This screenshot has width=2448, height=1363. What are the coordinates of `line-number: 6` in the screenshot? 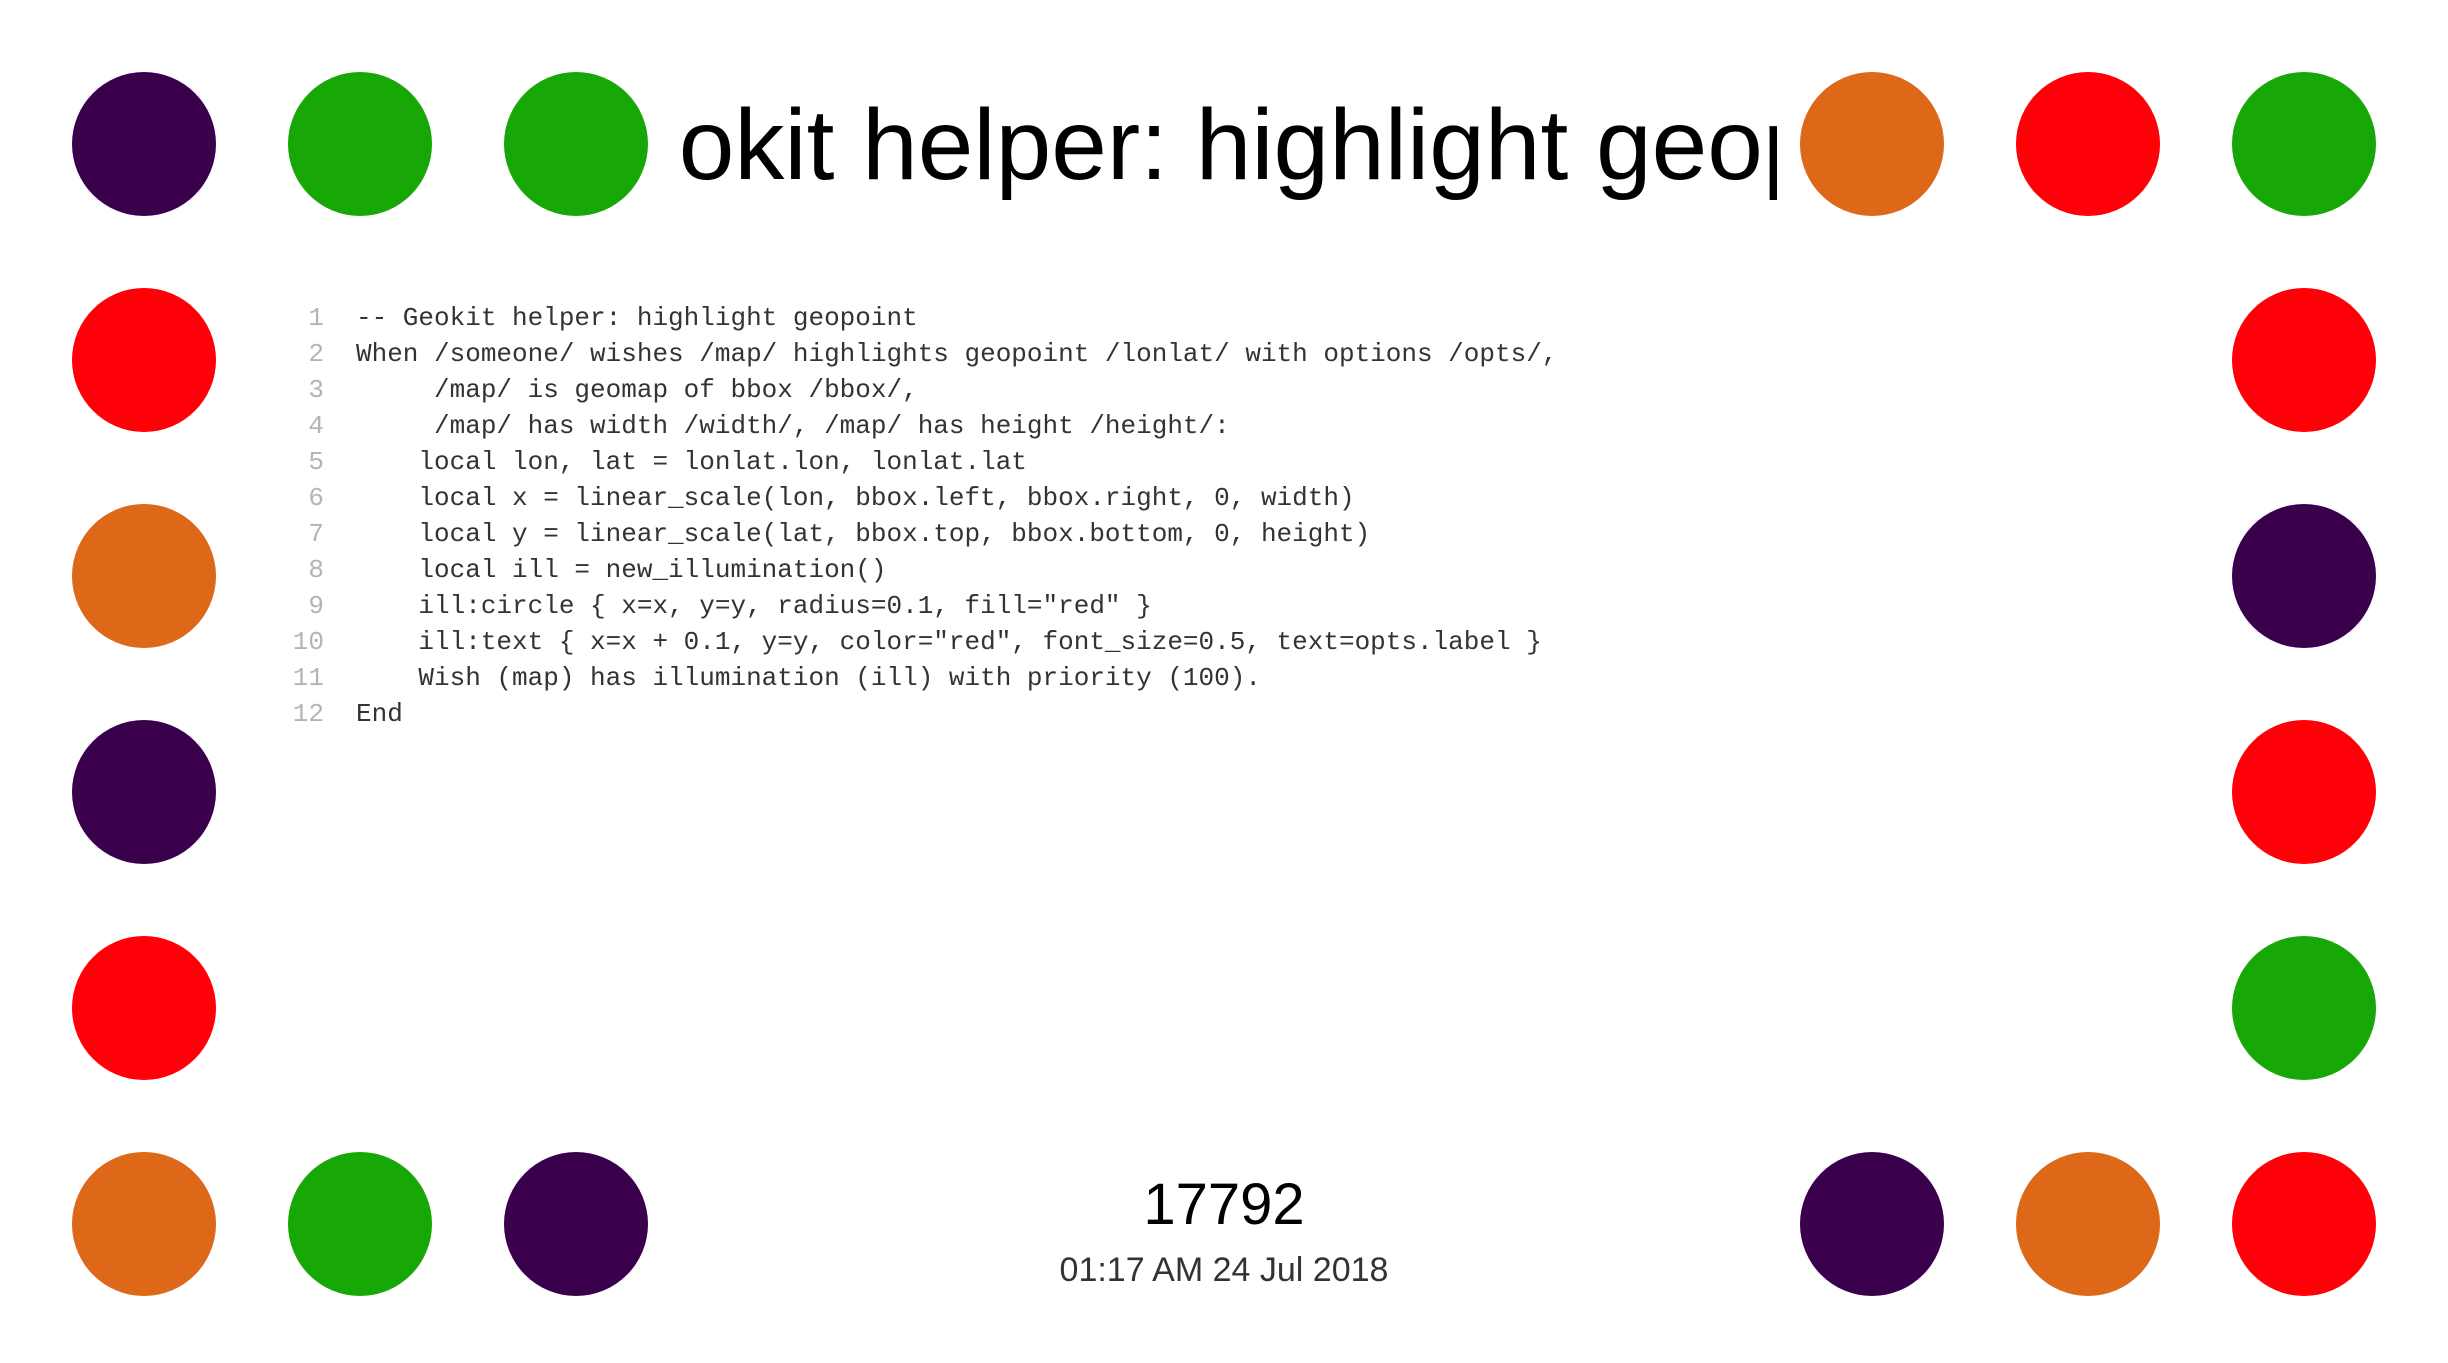 It's located at (316, 498).